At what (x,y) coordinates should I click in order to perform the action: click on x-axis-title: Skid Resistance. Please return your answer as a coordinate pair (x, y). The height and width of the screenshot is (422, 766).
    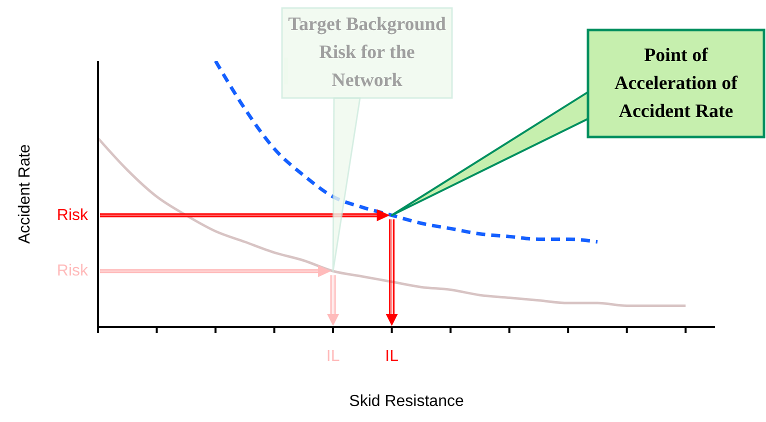
    Looking at the image, I should click on (406, 401).